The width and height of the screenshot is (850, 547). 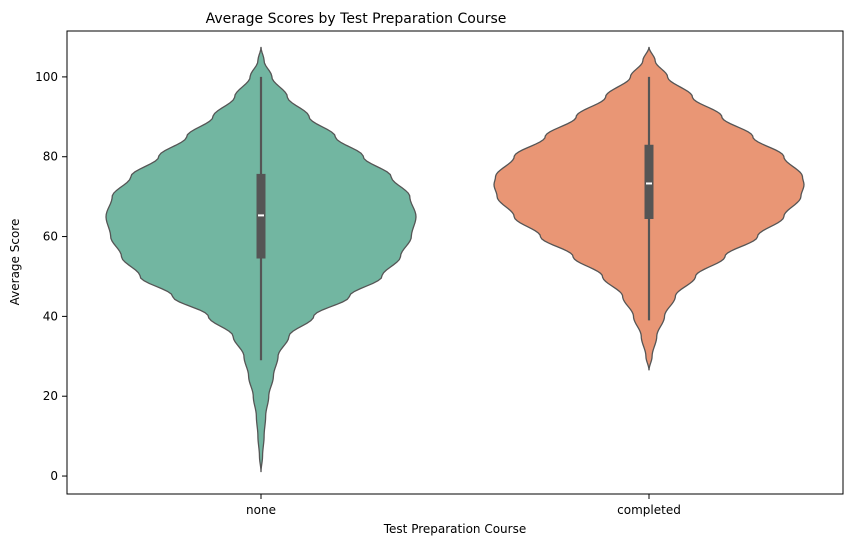 What do you see at coordinates (51, 276) in the screenshot?
I see `y-axis: 0 20 40 60 80 100` at bounding box center [51, 276].